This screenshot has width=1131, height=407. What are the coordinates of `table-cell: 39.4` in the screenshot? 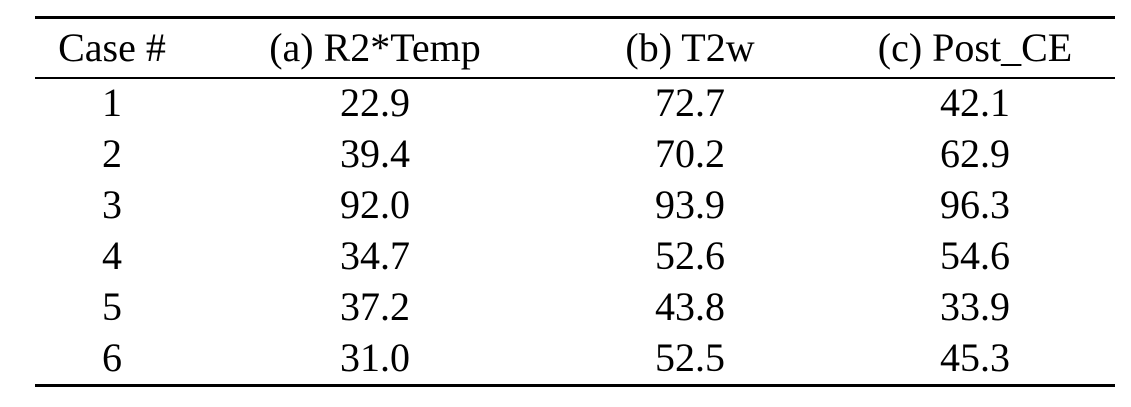 It's located at (375, 153).